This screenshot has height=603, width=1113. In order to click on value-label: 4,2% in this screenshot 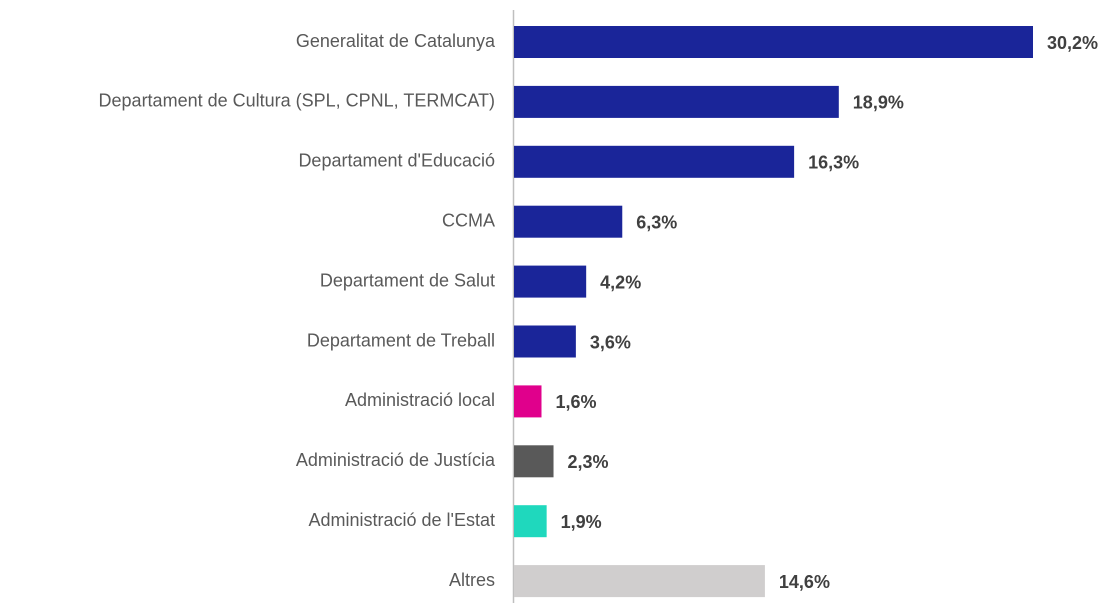, I will do `click(620, 282)`.